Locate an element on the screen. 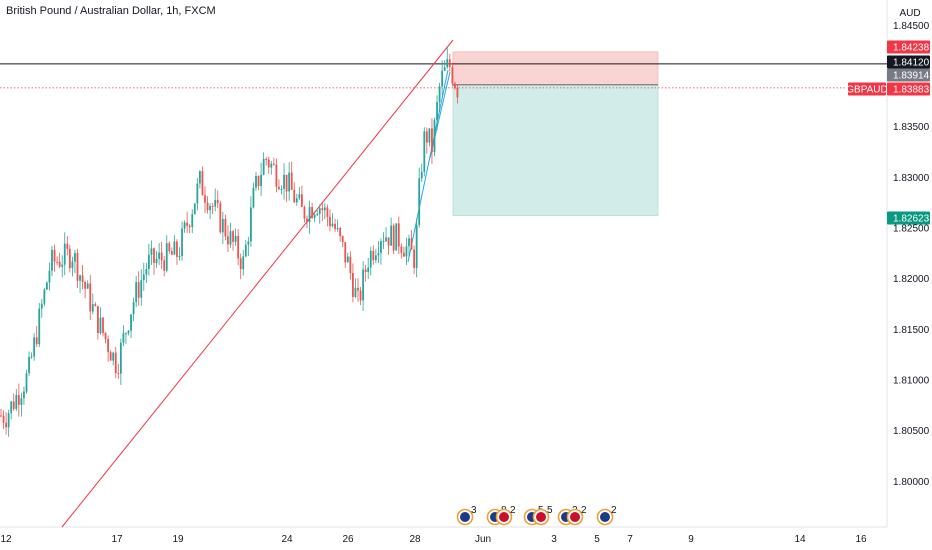 This screenshot has height=550, width=932. y-tick-label: 1.81500 is located at coordinates (911, 330).